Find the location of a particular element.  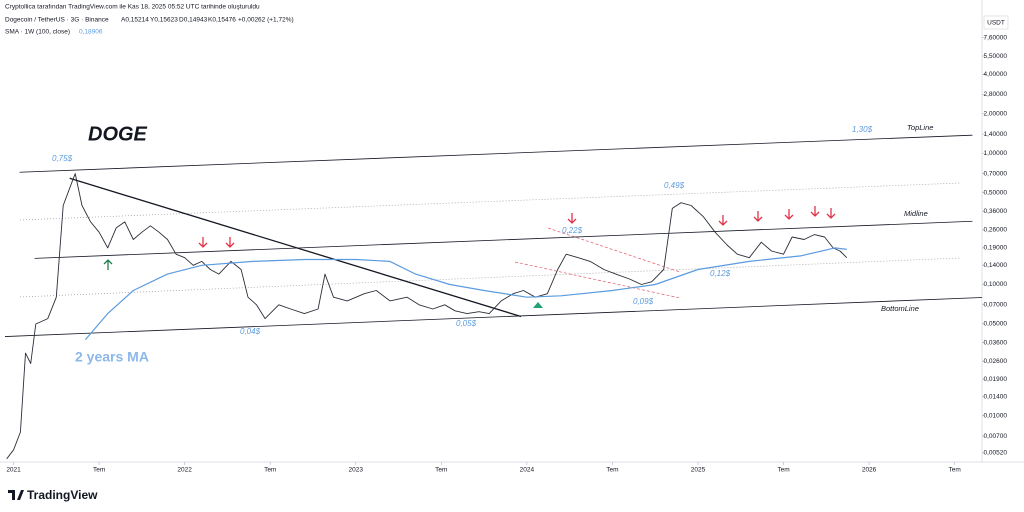

x-tick-label: 2022 is located at coordinates (184, 470).